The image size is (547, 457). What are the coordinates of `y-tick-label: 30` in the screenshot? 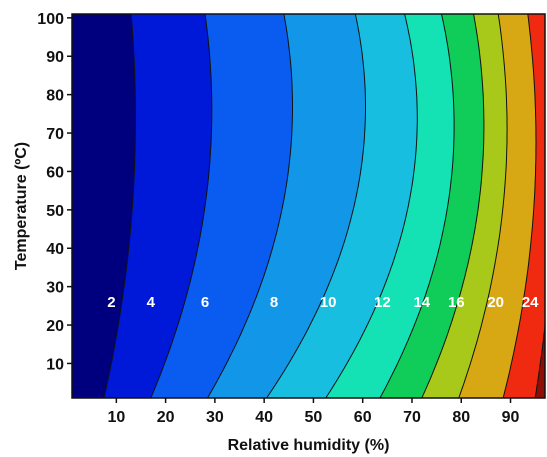 It's located at (55, 288).